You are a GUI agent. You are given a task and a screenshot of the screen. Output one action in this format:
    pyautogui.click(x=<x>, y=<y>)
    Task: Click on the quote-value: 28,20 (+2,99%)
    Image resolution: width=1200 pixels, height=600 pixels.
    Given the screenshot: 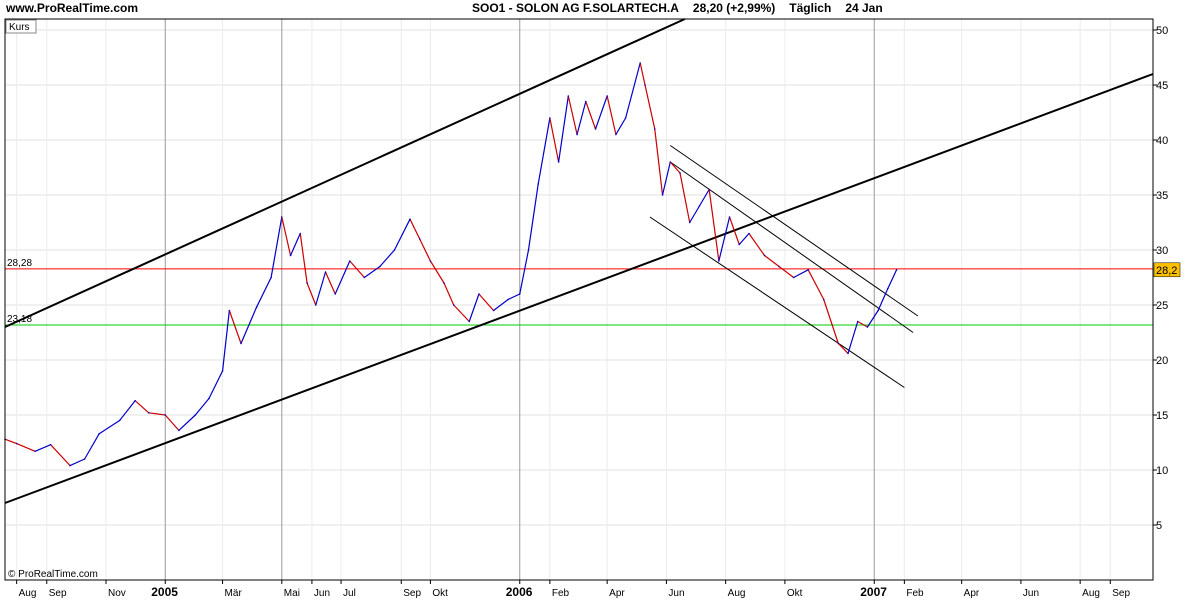 What is the action you would take?
    pyautogui.click(x=734, y=8)
    